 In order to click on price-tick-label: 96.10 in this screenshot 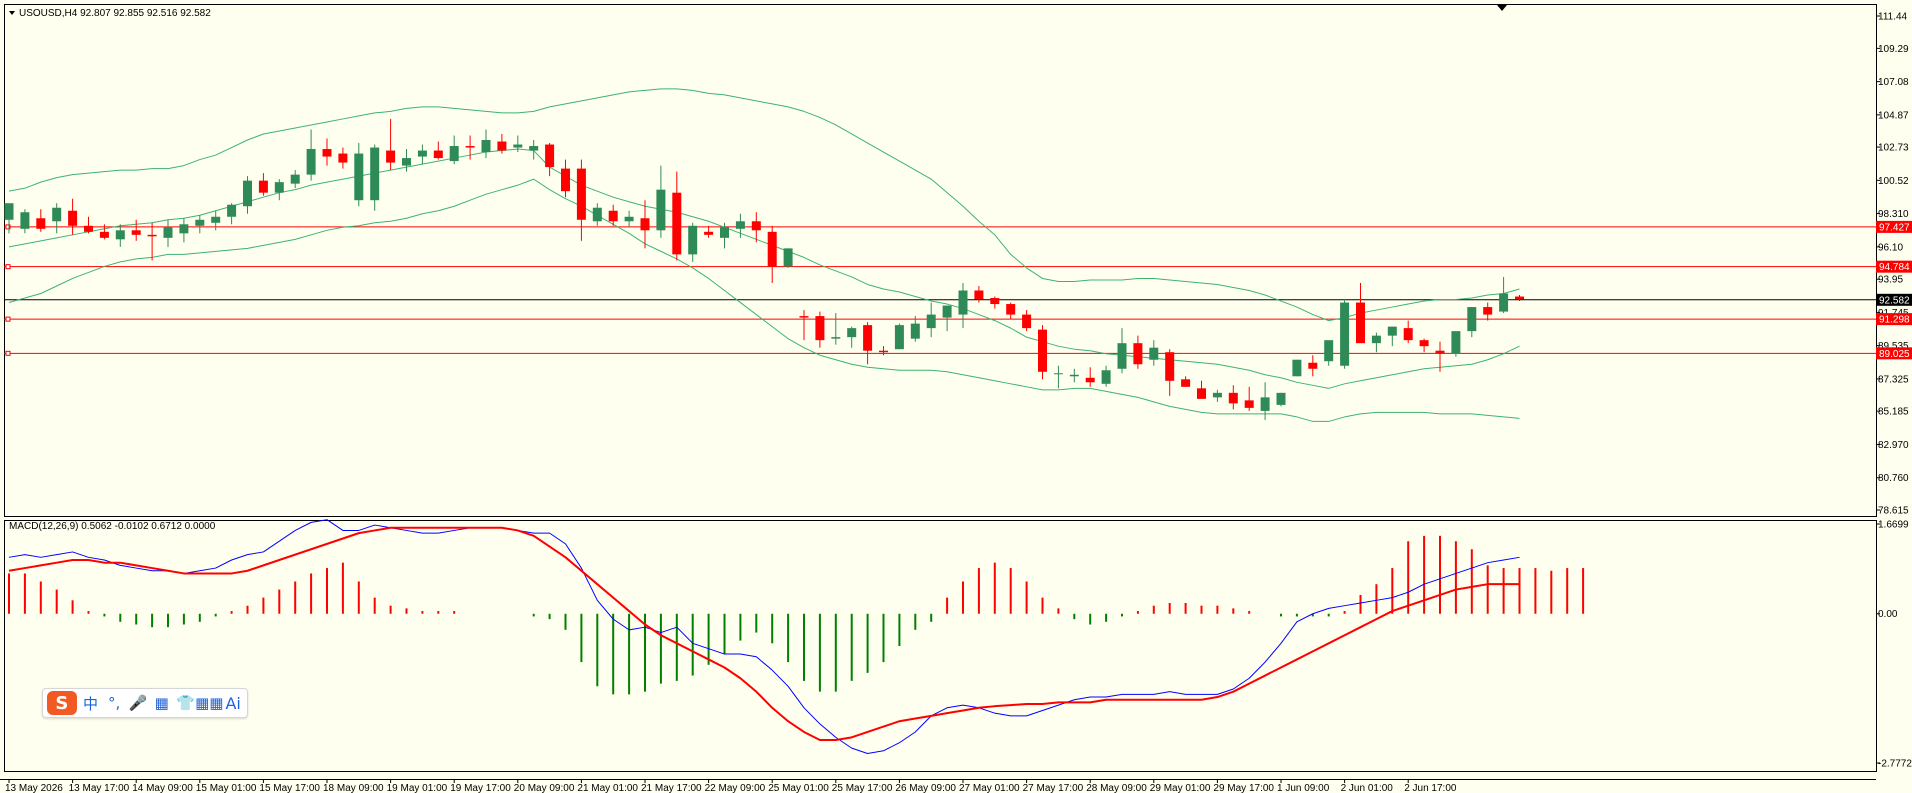, I will do `click(1890, 247)`.